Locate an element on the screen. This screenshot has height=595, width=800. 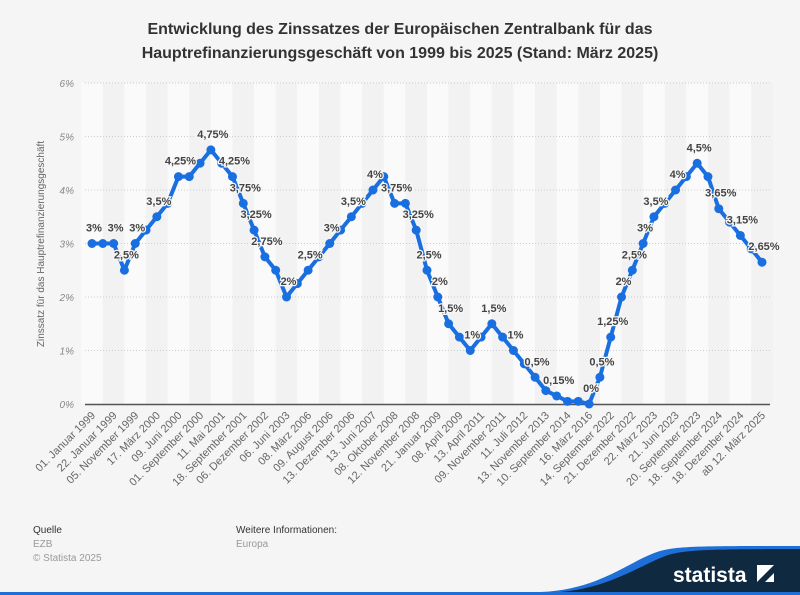
y-tick-label: 3% is located at coordinates (67, 245).